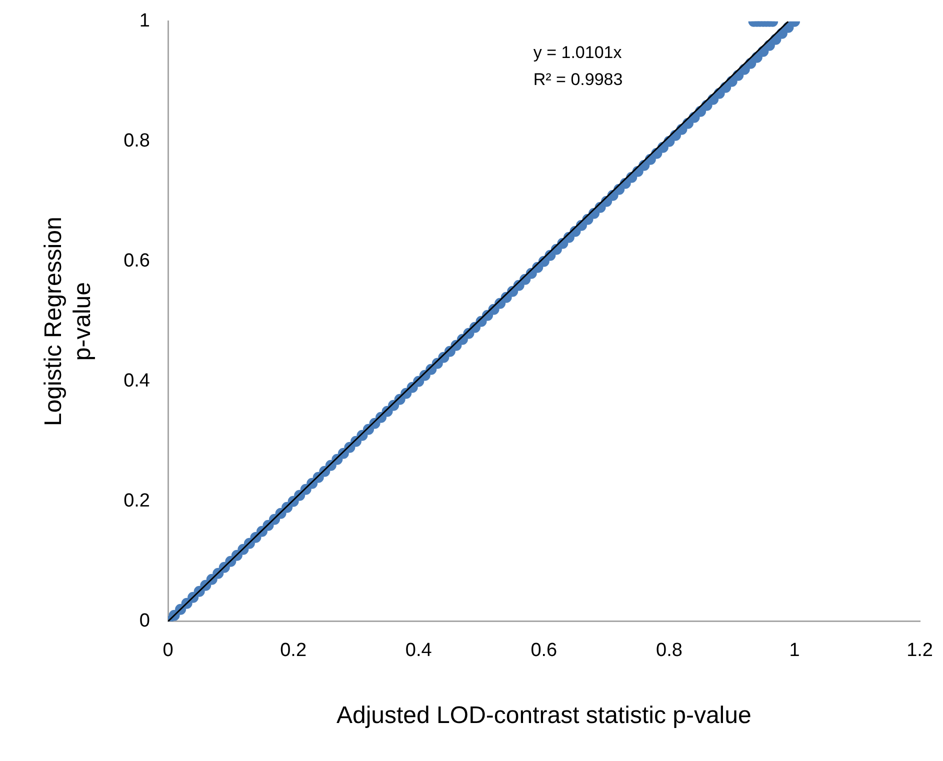 This screenshot has height=761, width=943. I want to click on x-tick-label: 1, so click(794, 651).